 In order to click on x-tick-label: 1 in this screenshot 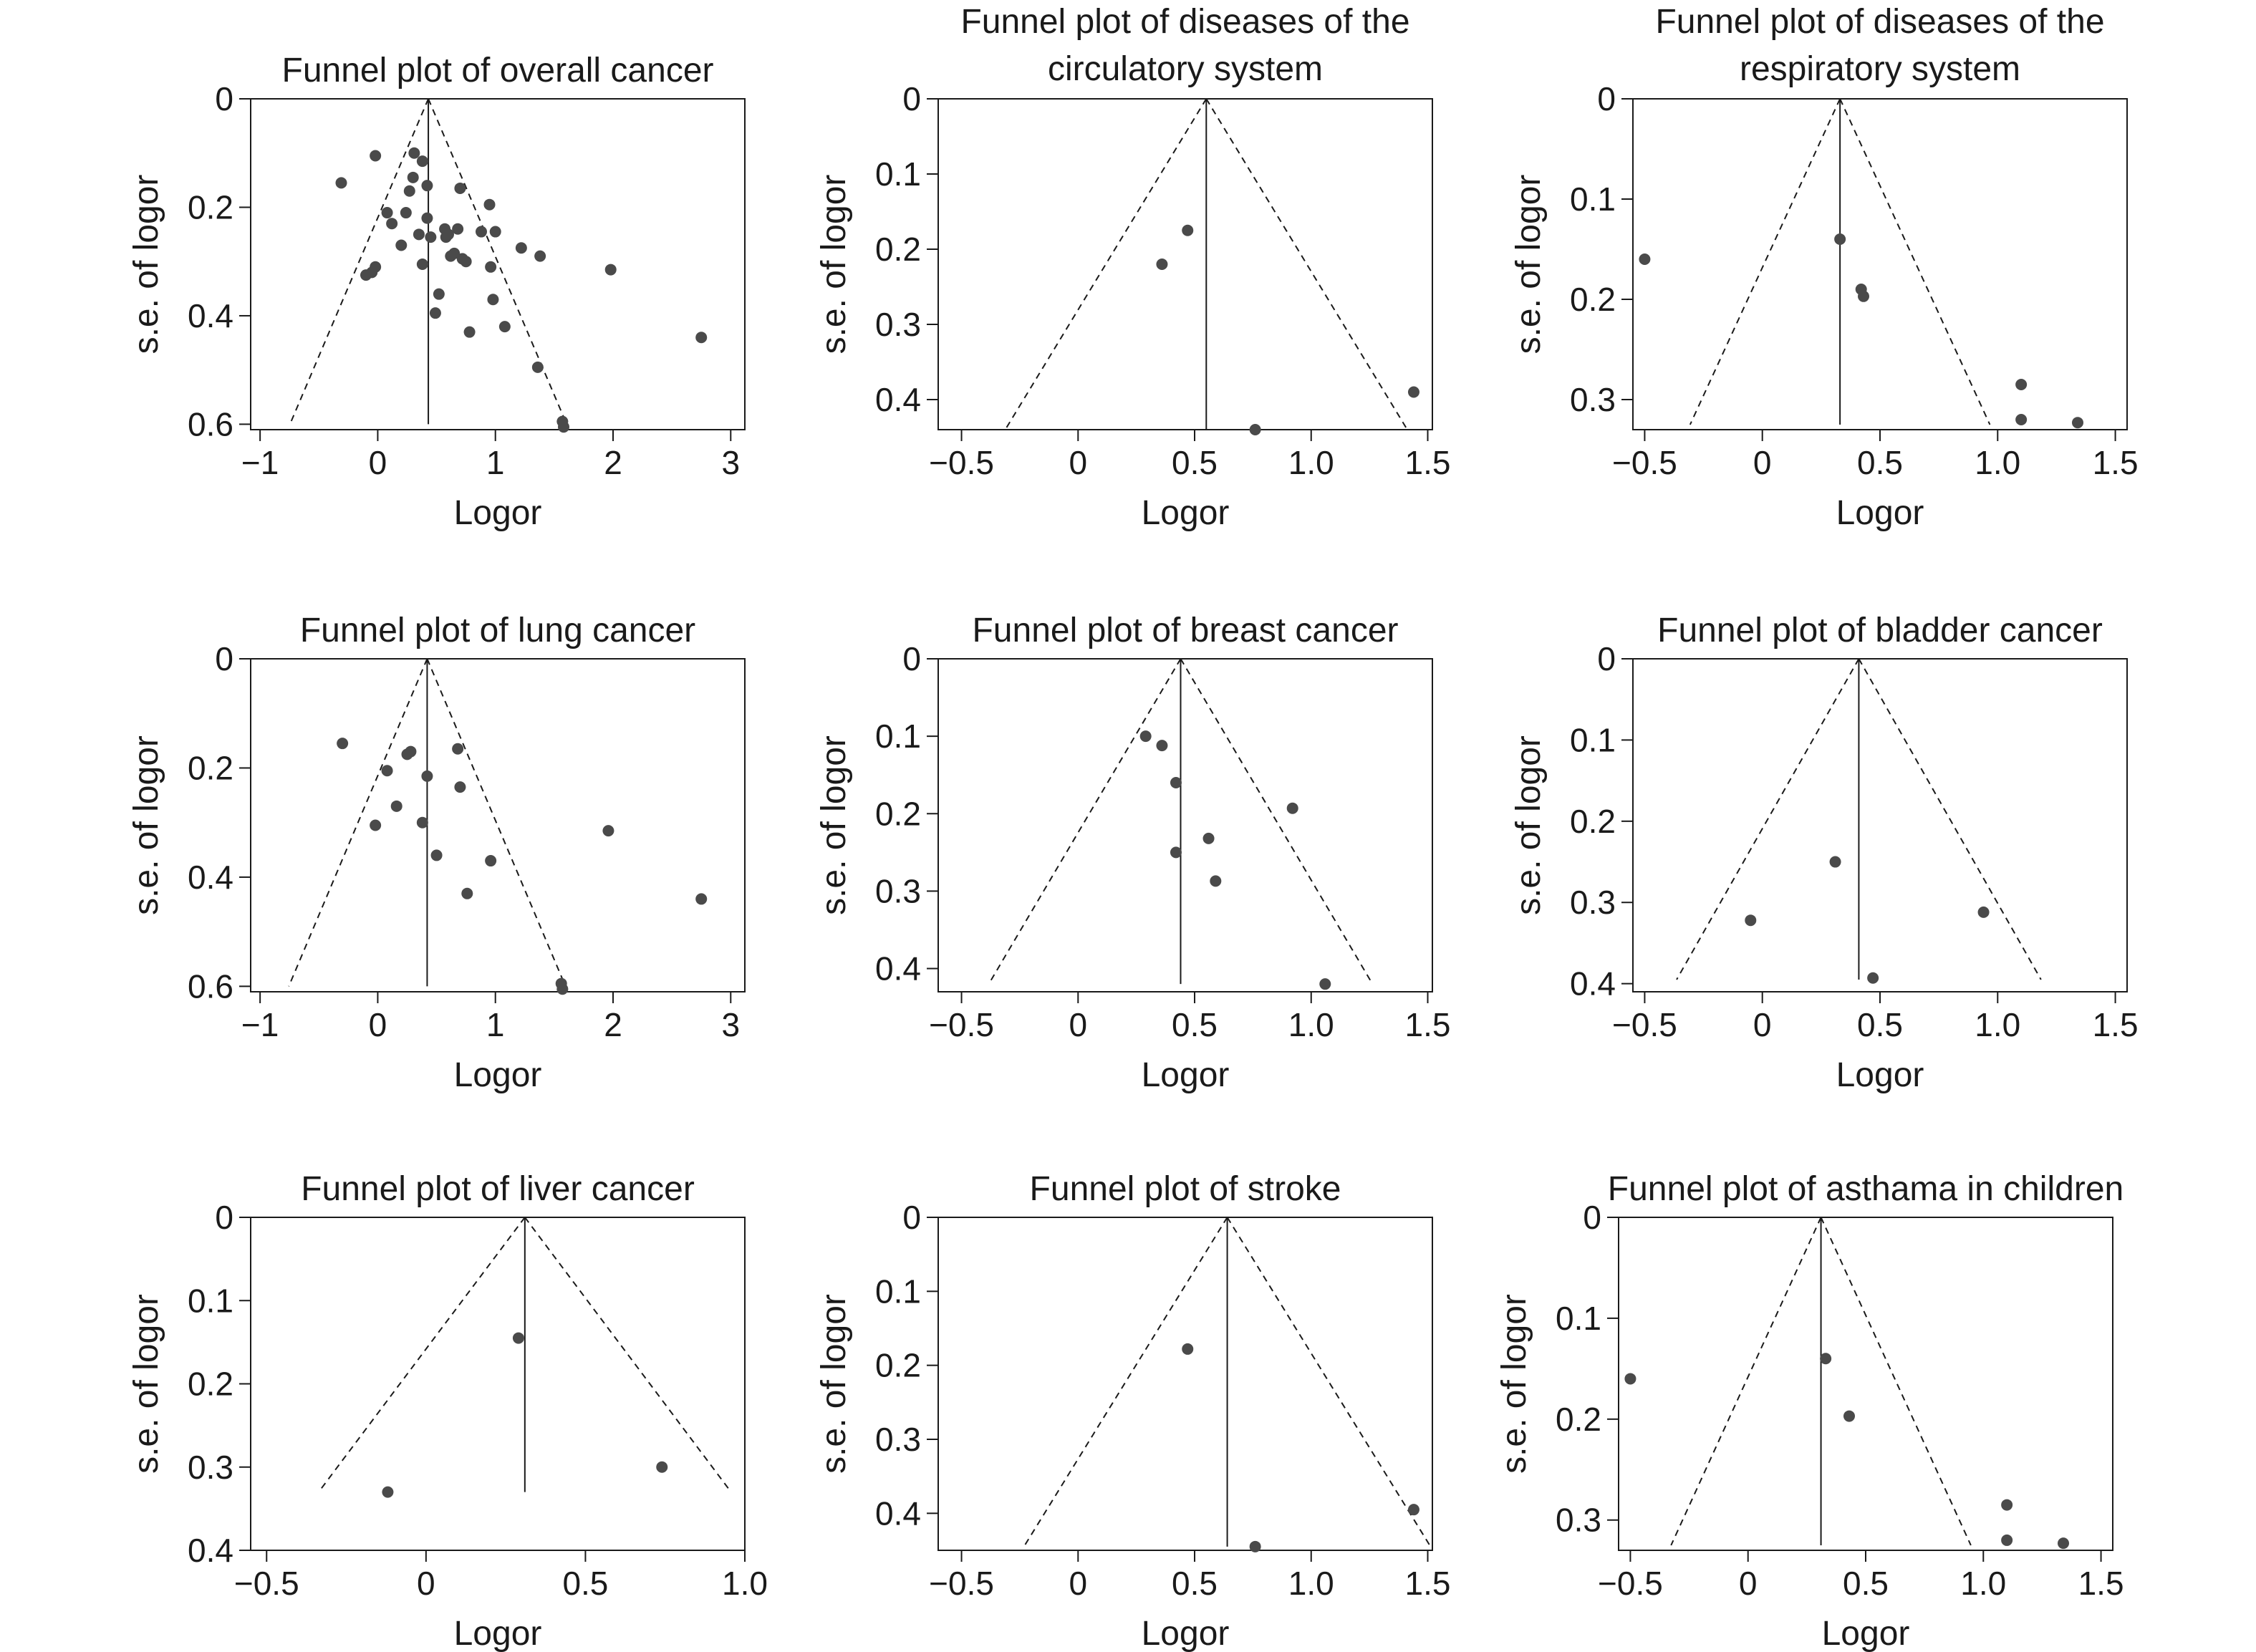, I will do `click(495, 463)`.